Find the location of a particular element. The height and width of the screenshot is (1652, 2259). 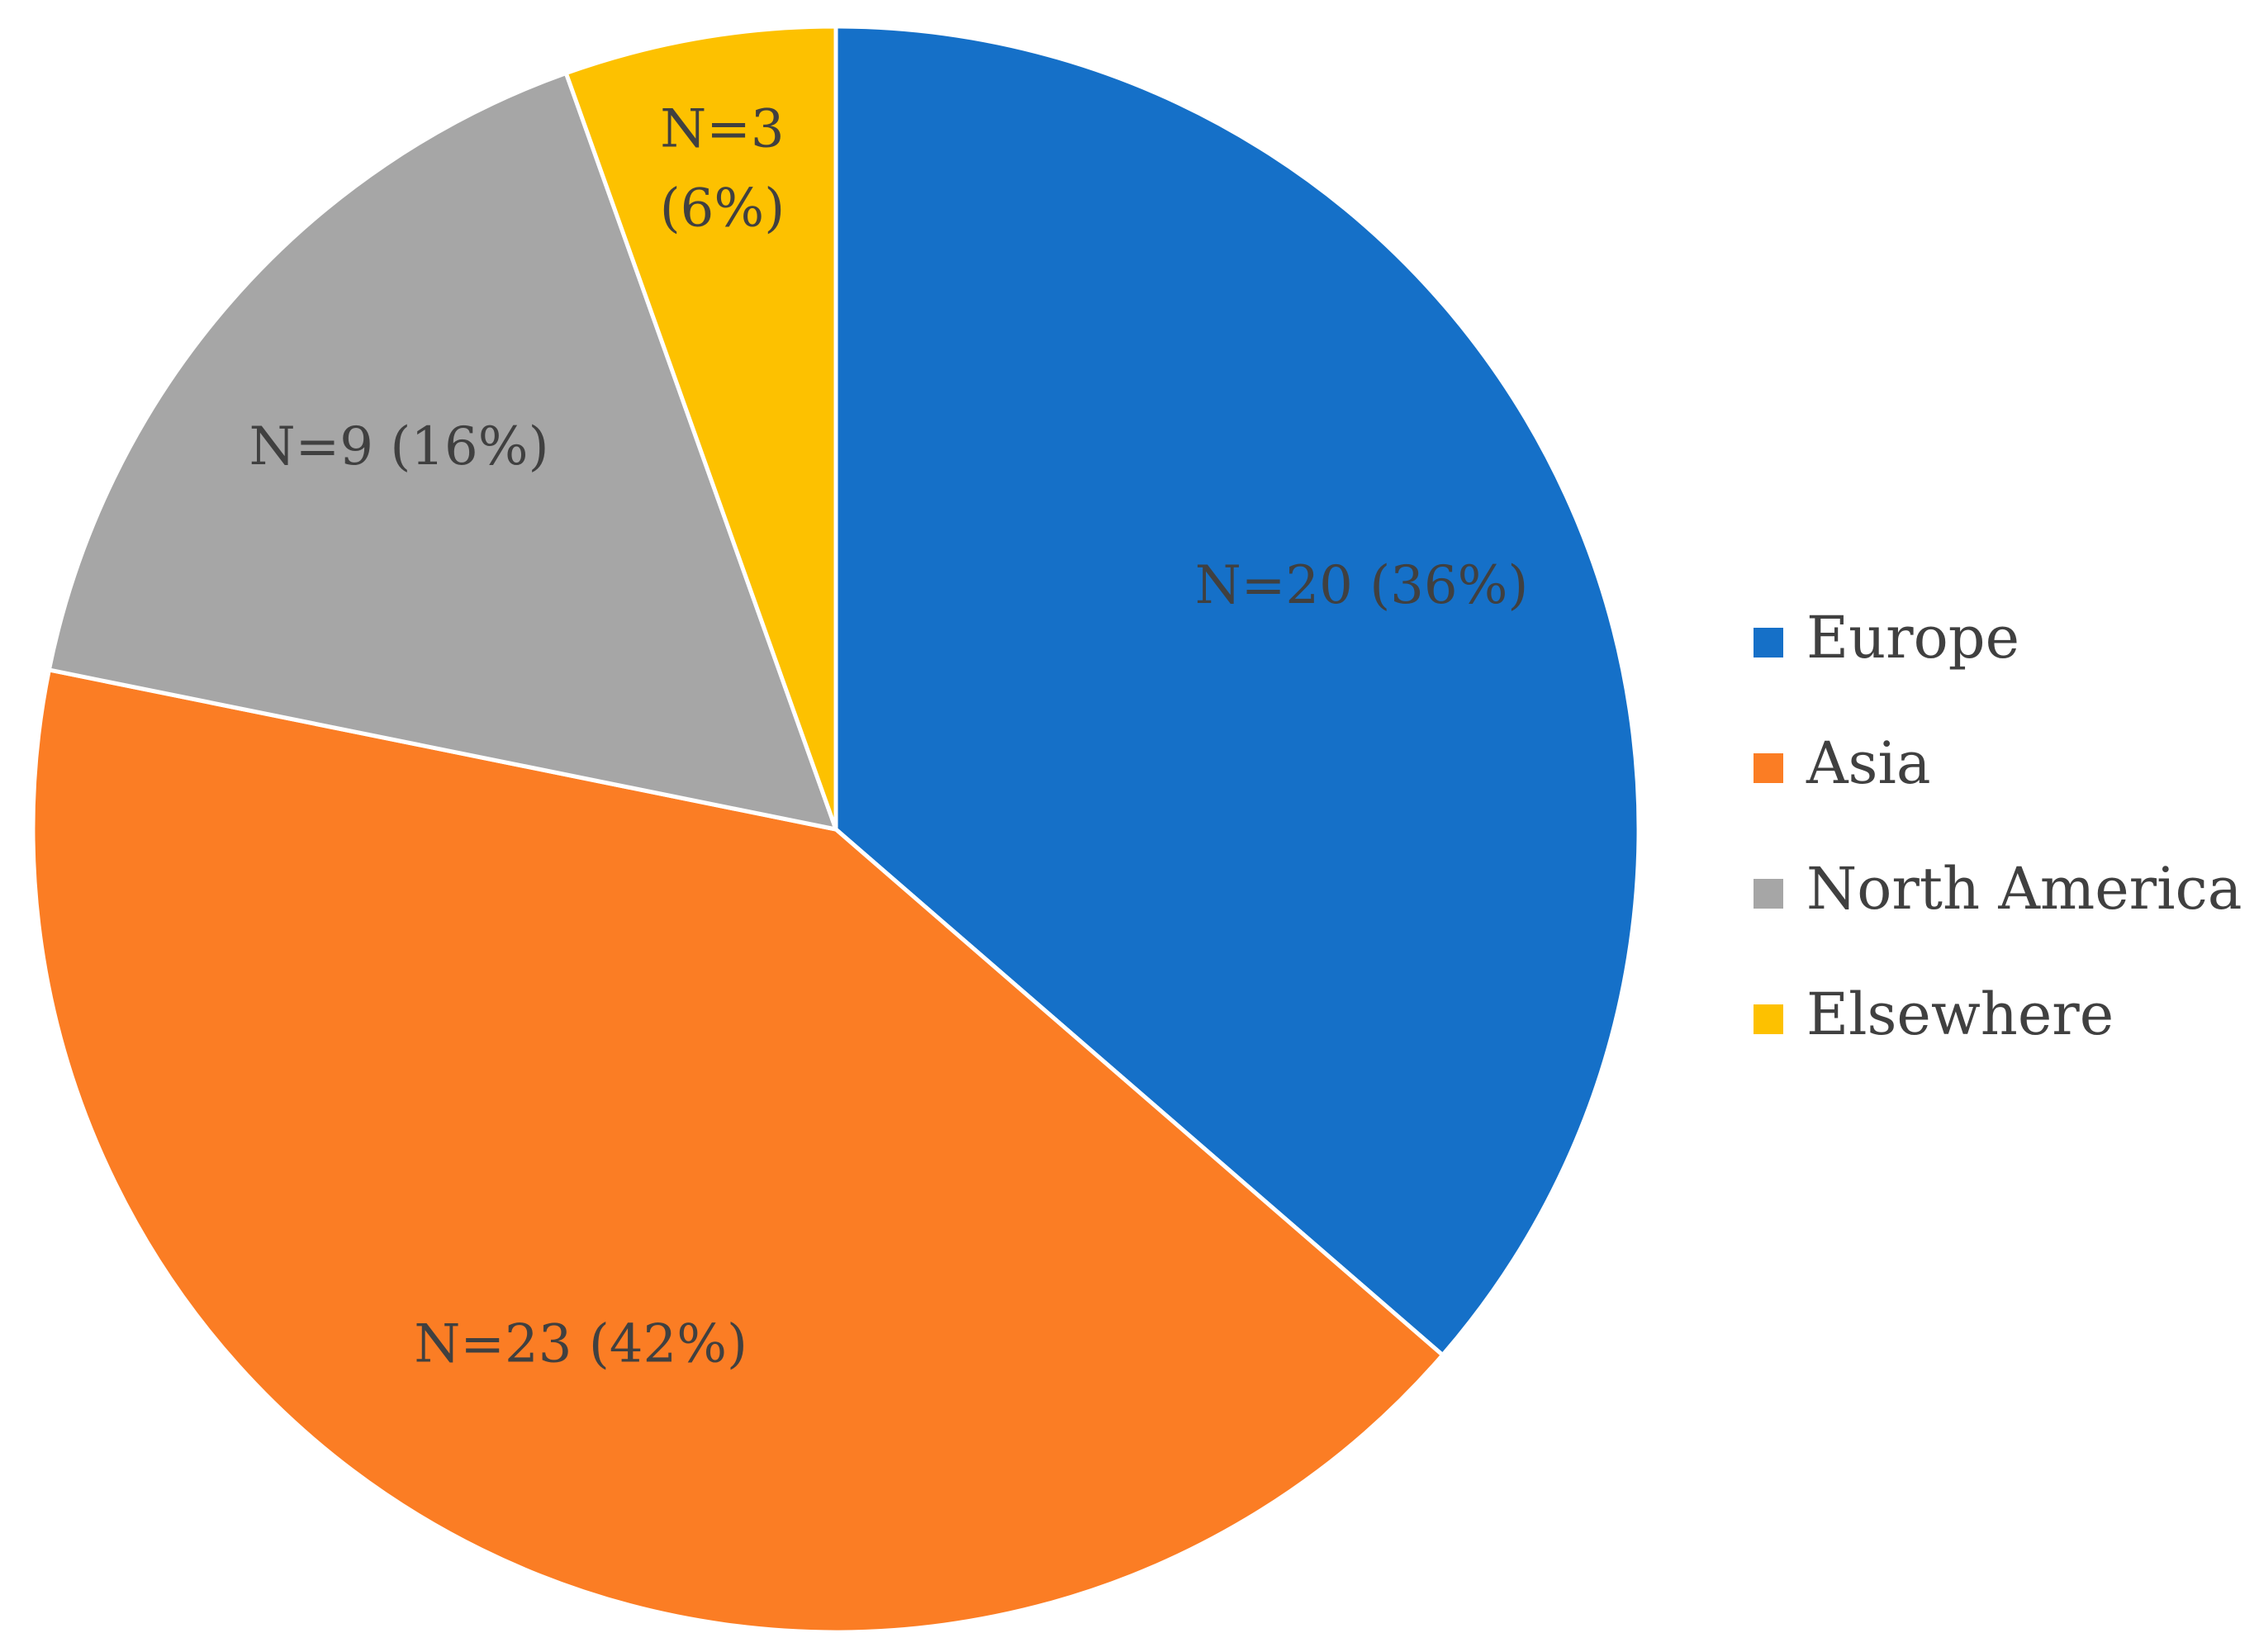

slice-label-line: N=3 is located at coordinates (722, 129).